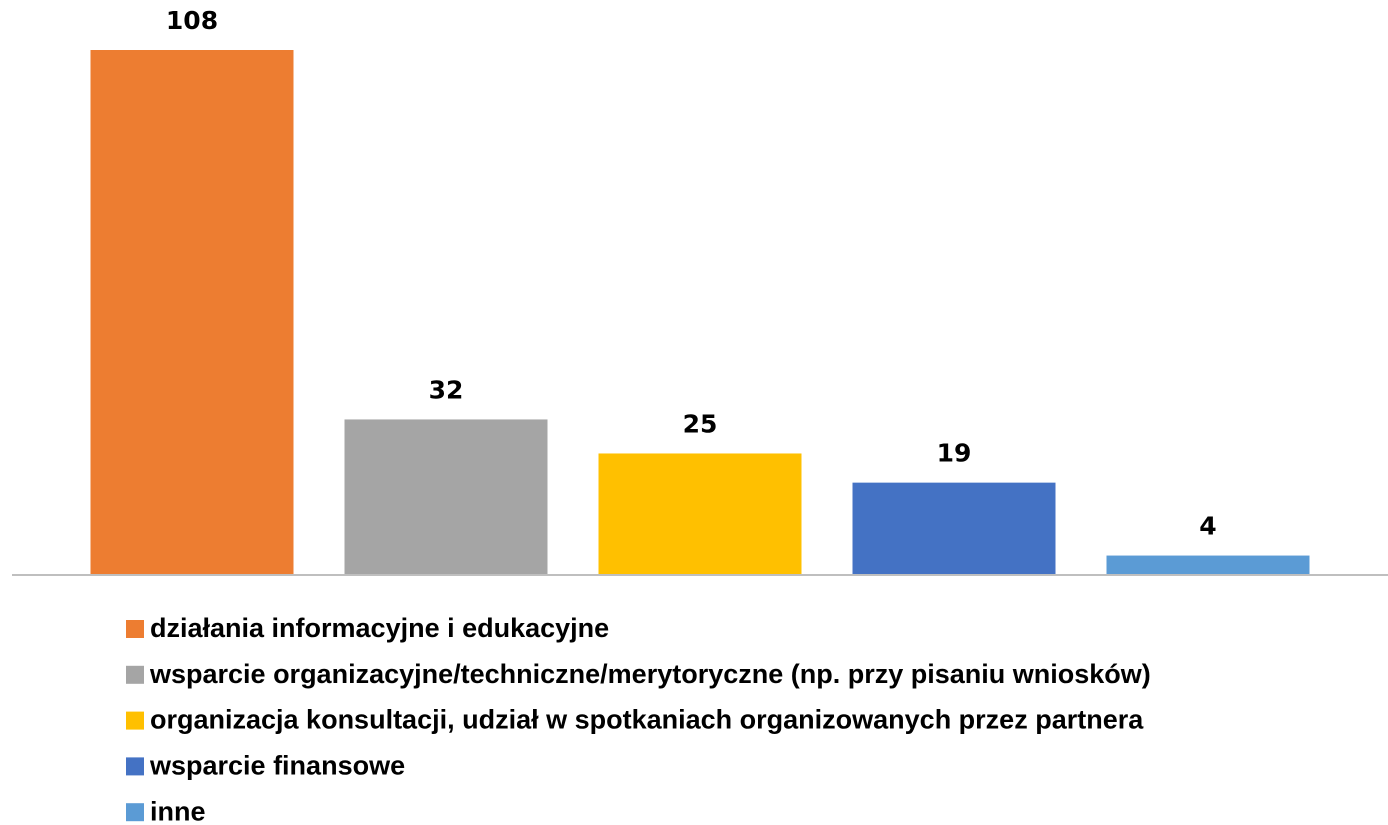 The height and width of the screenshot is (825, 1388). Describe the element at coordinates (700, 423) in the screenshot. I see `data-label: 25` at that location.